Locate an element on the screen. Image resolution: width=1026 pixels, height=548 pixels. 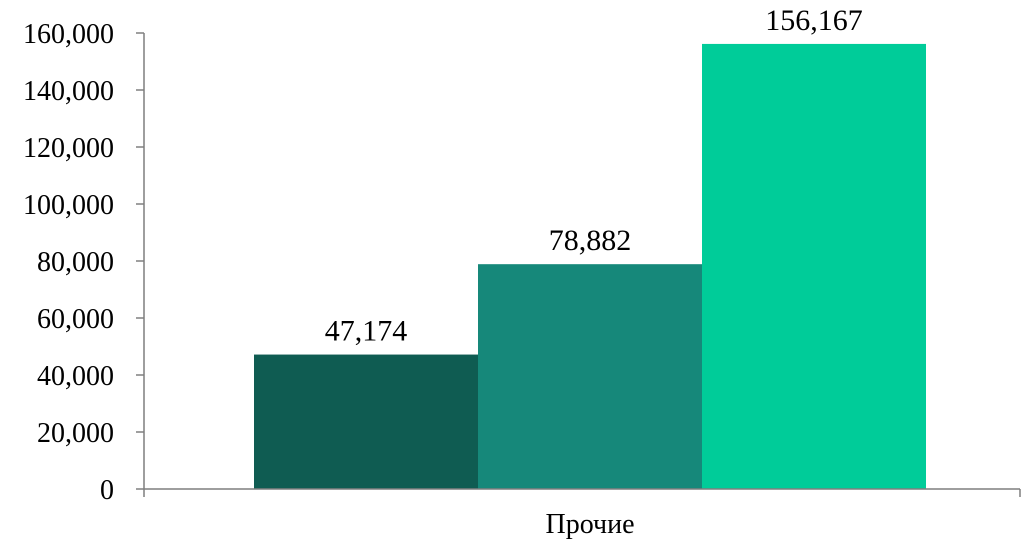
y-tick-label: 80,000 is located at coordinates (75, 262).